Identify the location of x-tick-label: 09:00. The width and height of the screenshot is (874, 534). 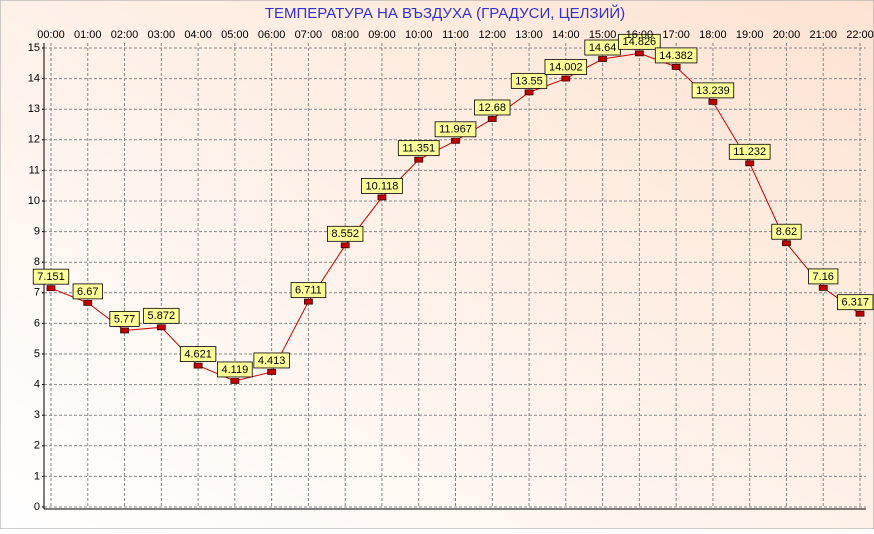
(382, 35).